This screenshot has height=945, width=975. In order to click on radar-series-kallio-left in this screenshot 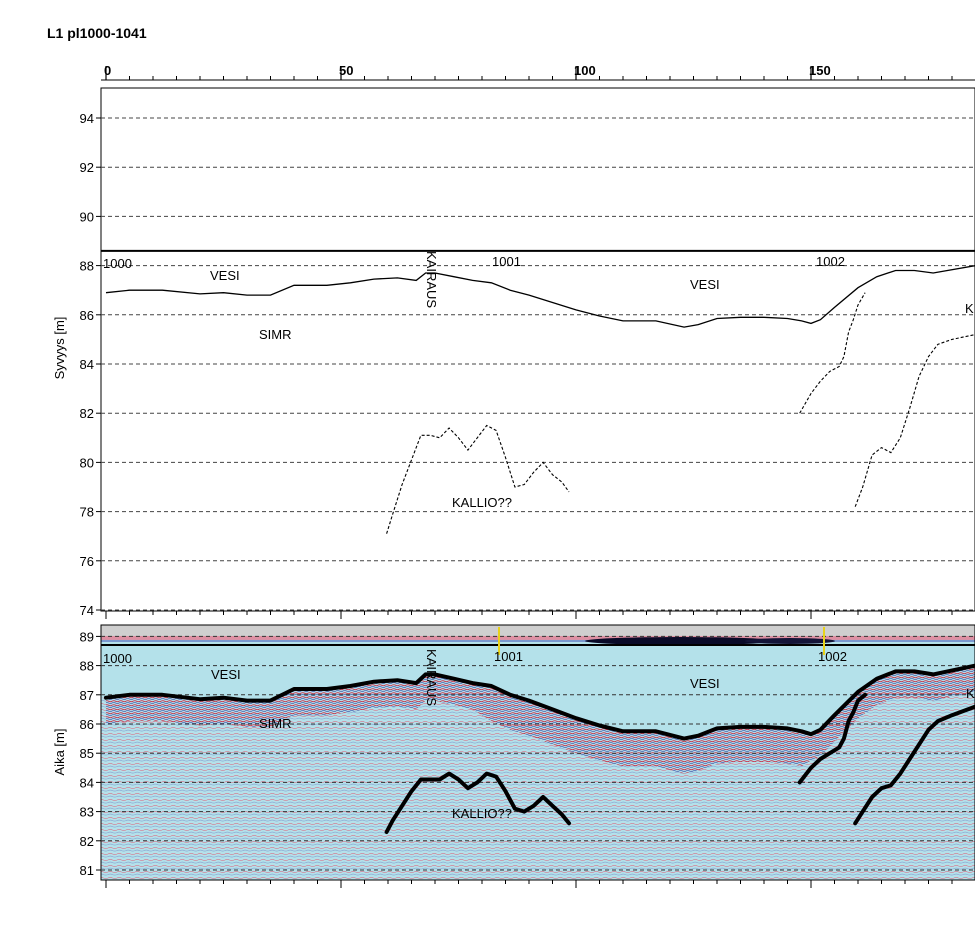, I will do `click(477, 802)`.